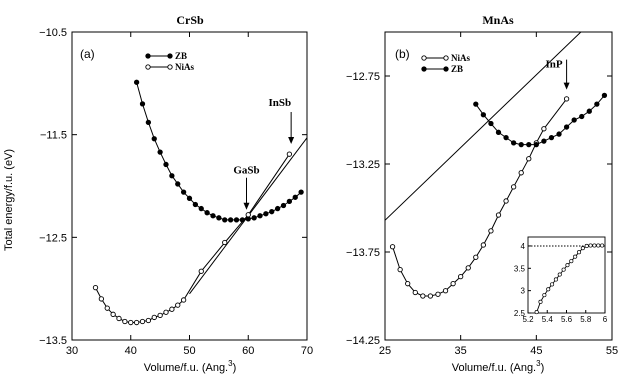  I want to click on inset-x-tick-label: 5.4, so click(548, 319).